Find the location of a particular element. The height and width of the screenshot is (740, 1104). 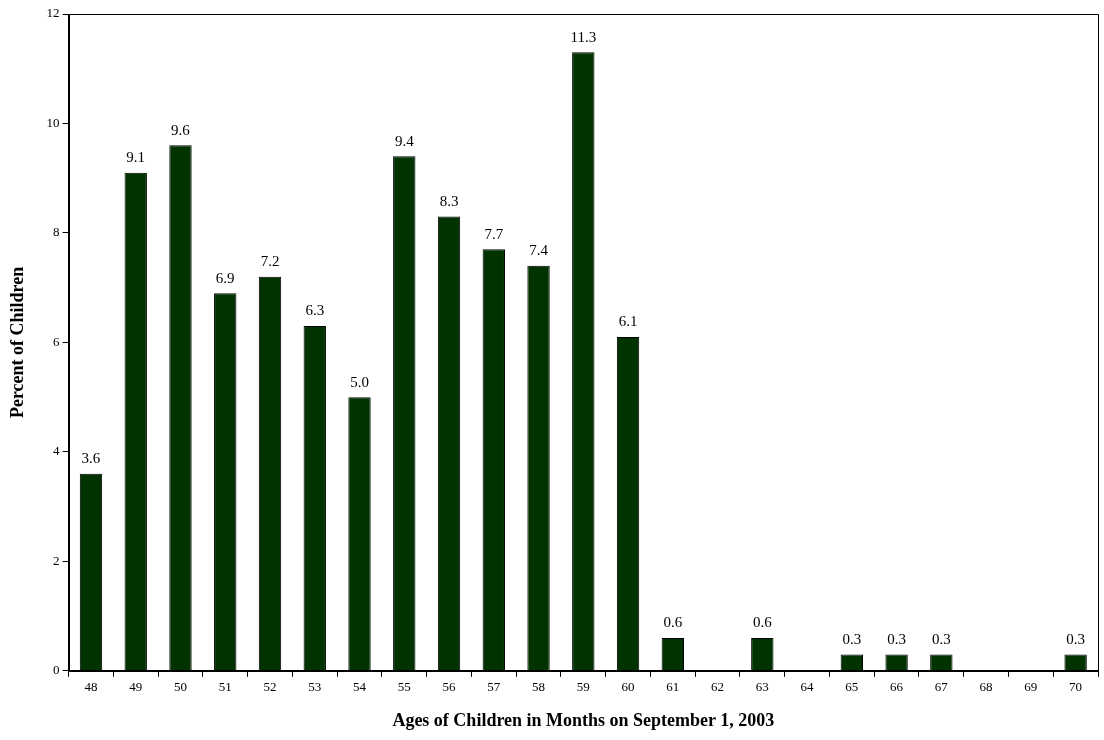

x-tick-label: 58 is located at coordinates (539, 687).